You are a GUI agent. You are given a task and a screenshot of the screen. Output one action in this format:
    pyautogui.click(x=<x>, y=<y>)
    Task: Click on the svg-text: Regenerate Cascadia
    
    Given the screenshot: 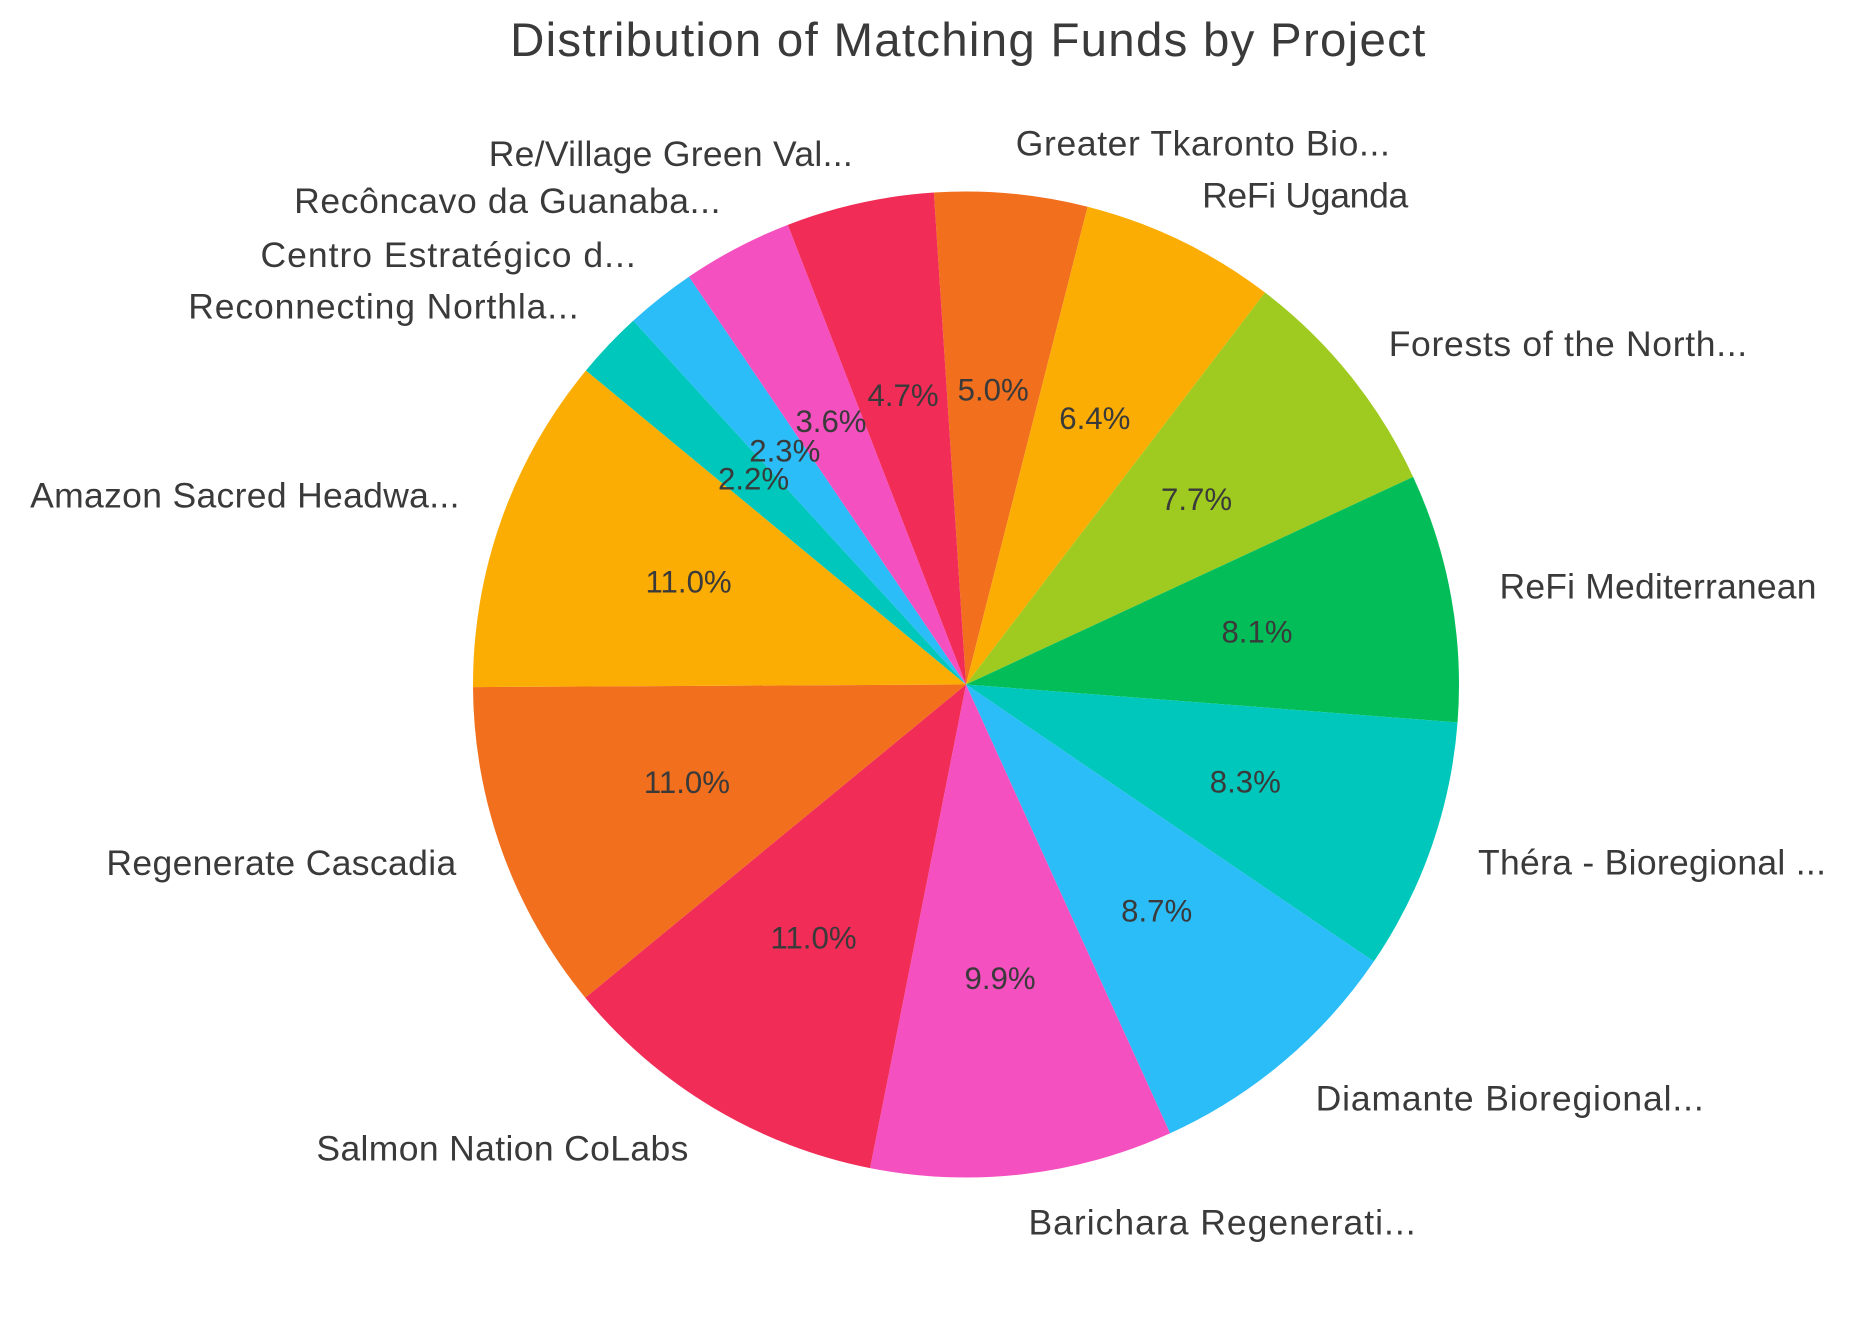 What is the action you would take?
    pyautogui.click(x=281, y=863)
    